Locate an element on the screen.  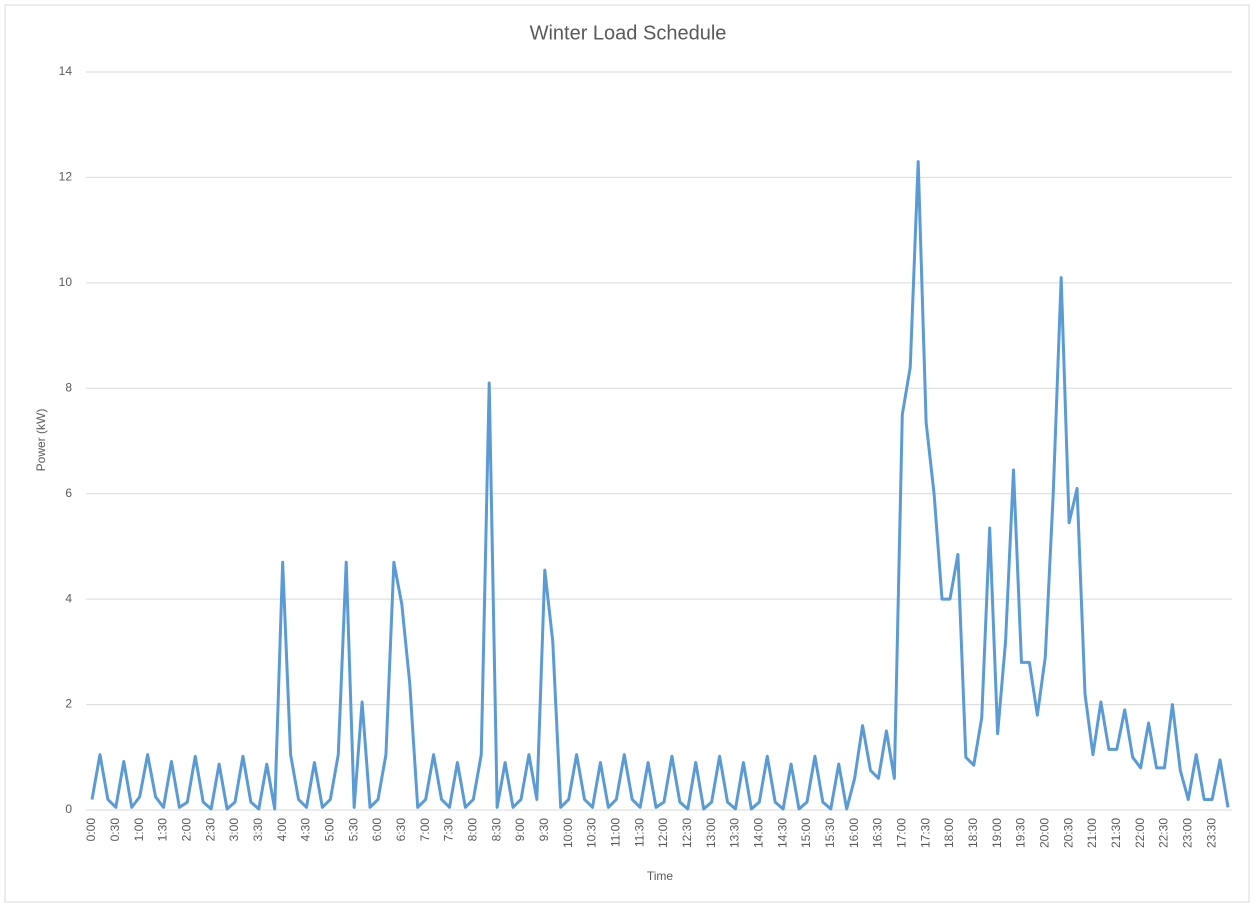
x-tick-label: 12:30 is located at coordinates (687, 833).